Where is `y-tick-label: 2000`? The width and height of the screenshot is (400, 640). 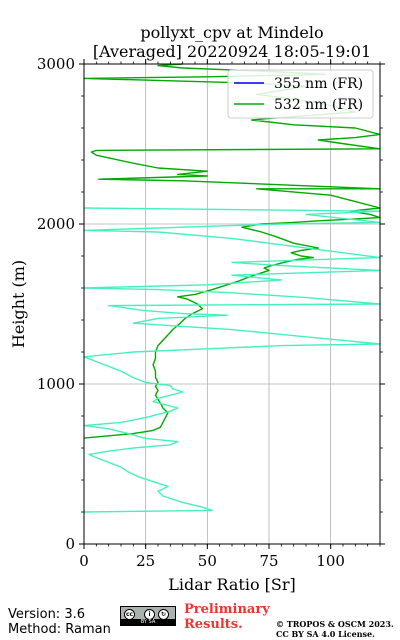
y-tick-label: 2000 is located at coordinates (56, 224).